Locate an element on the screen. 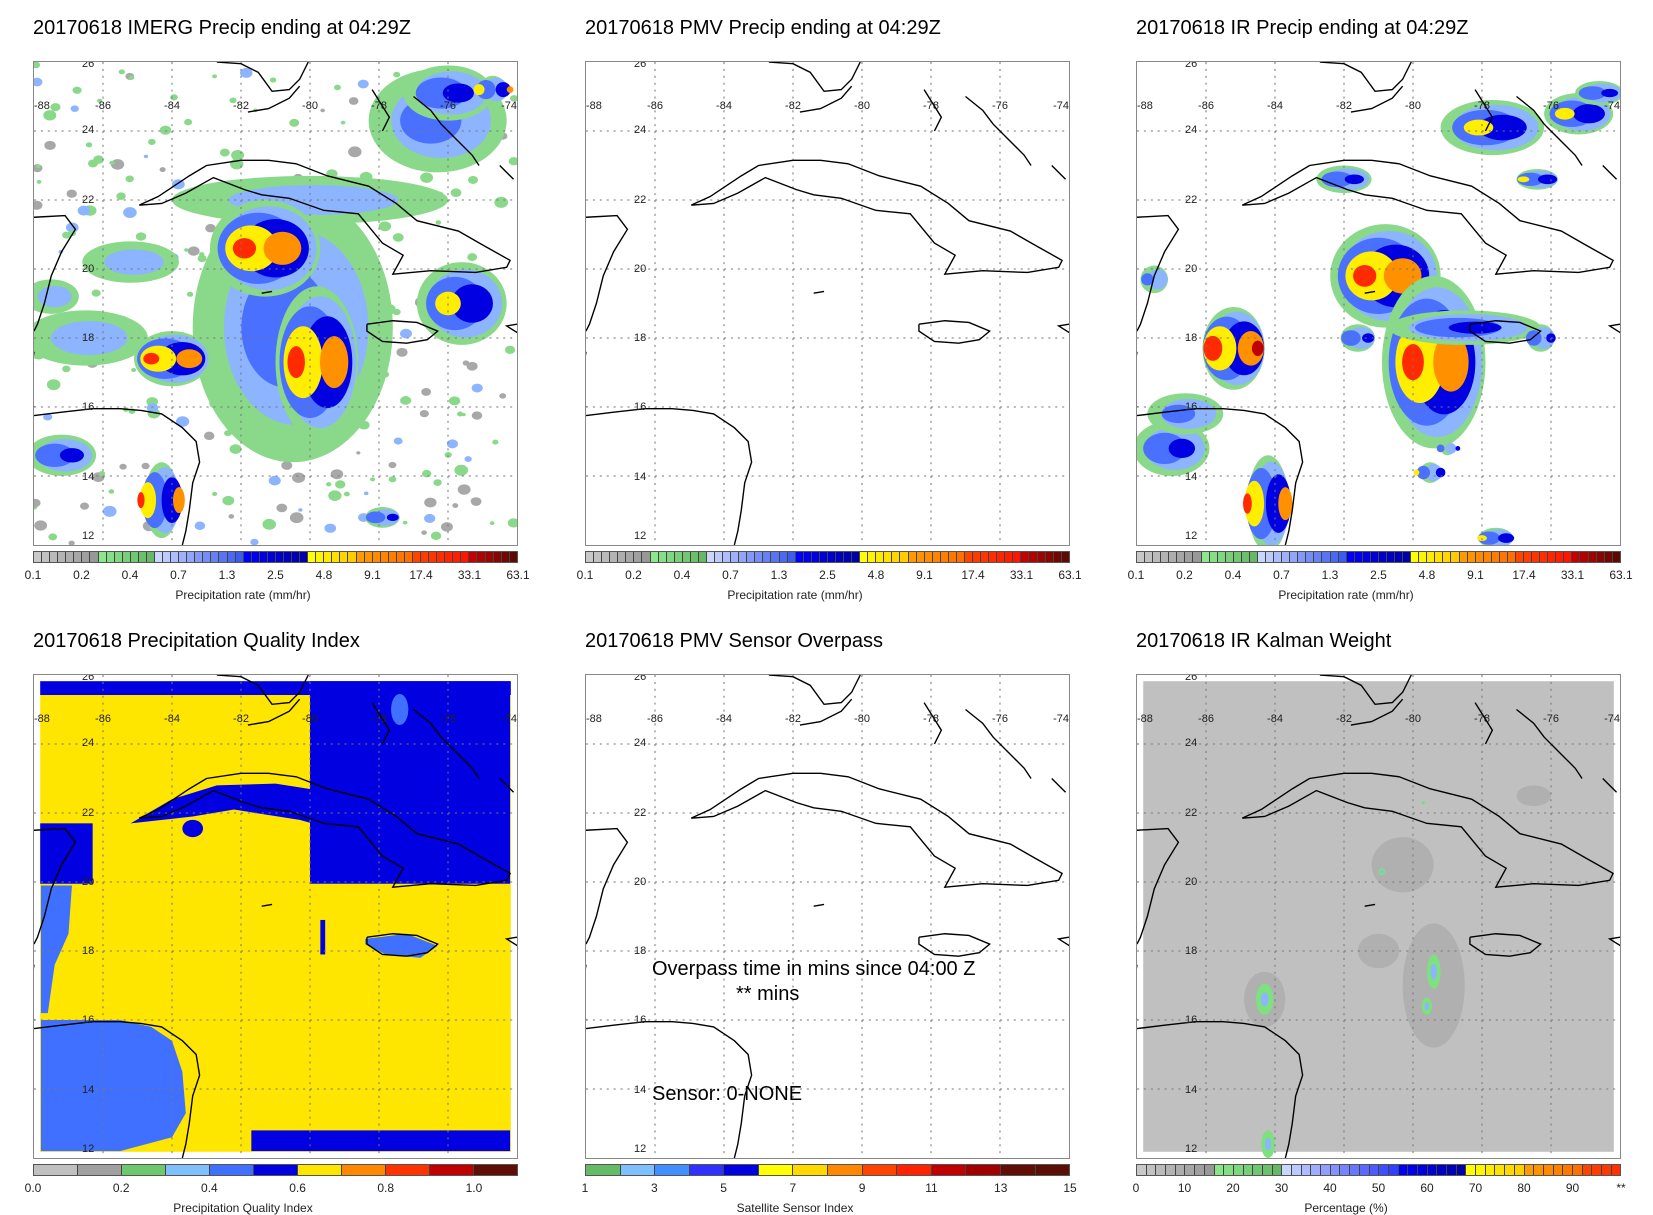 The height and width of the screenshot is (1215, 1653). colorbar-tick-label: 33.1 is located at coordinates (1572, 575).